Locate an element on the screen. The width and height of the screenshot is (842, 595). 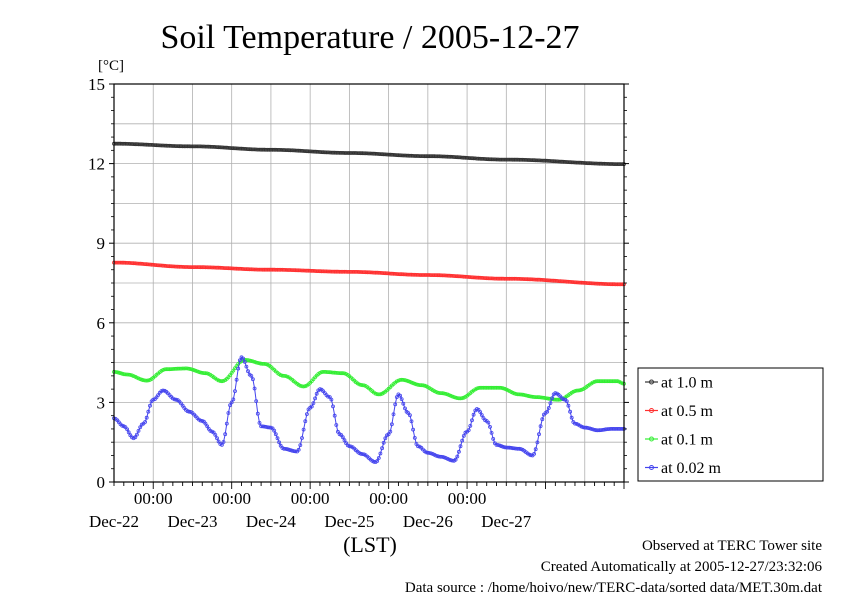
legend-item-at-0-02-m-swatch-marker is located at coordinates (651, 467).